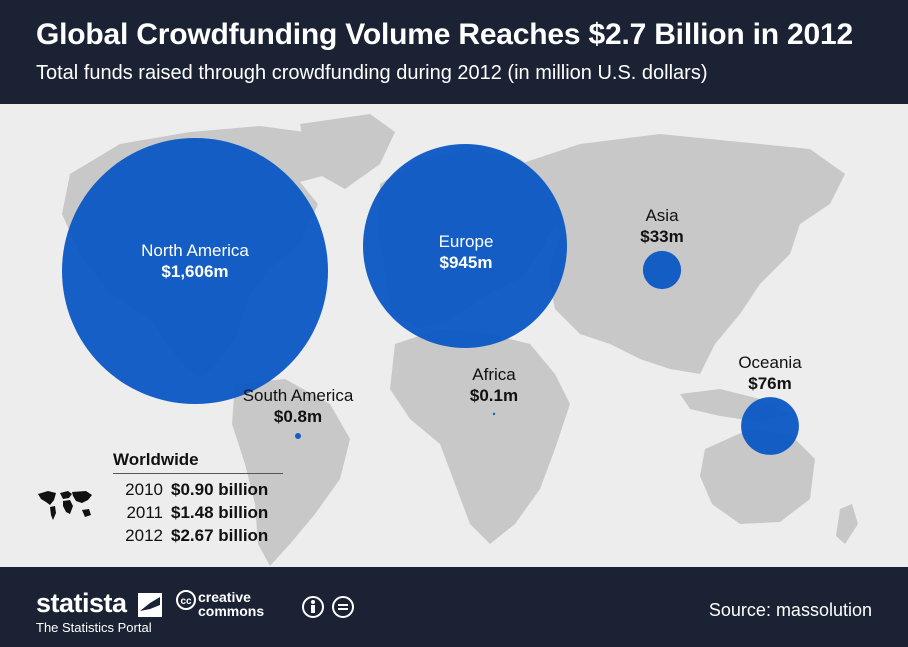  What do you see at coordinates (494, 414) in the screenshot?
I see `bubble-africa` at bounding box center [494, 414].